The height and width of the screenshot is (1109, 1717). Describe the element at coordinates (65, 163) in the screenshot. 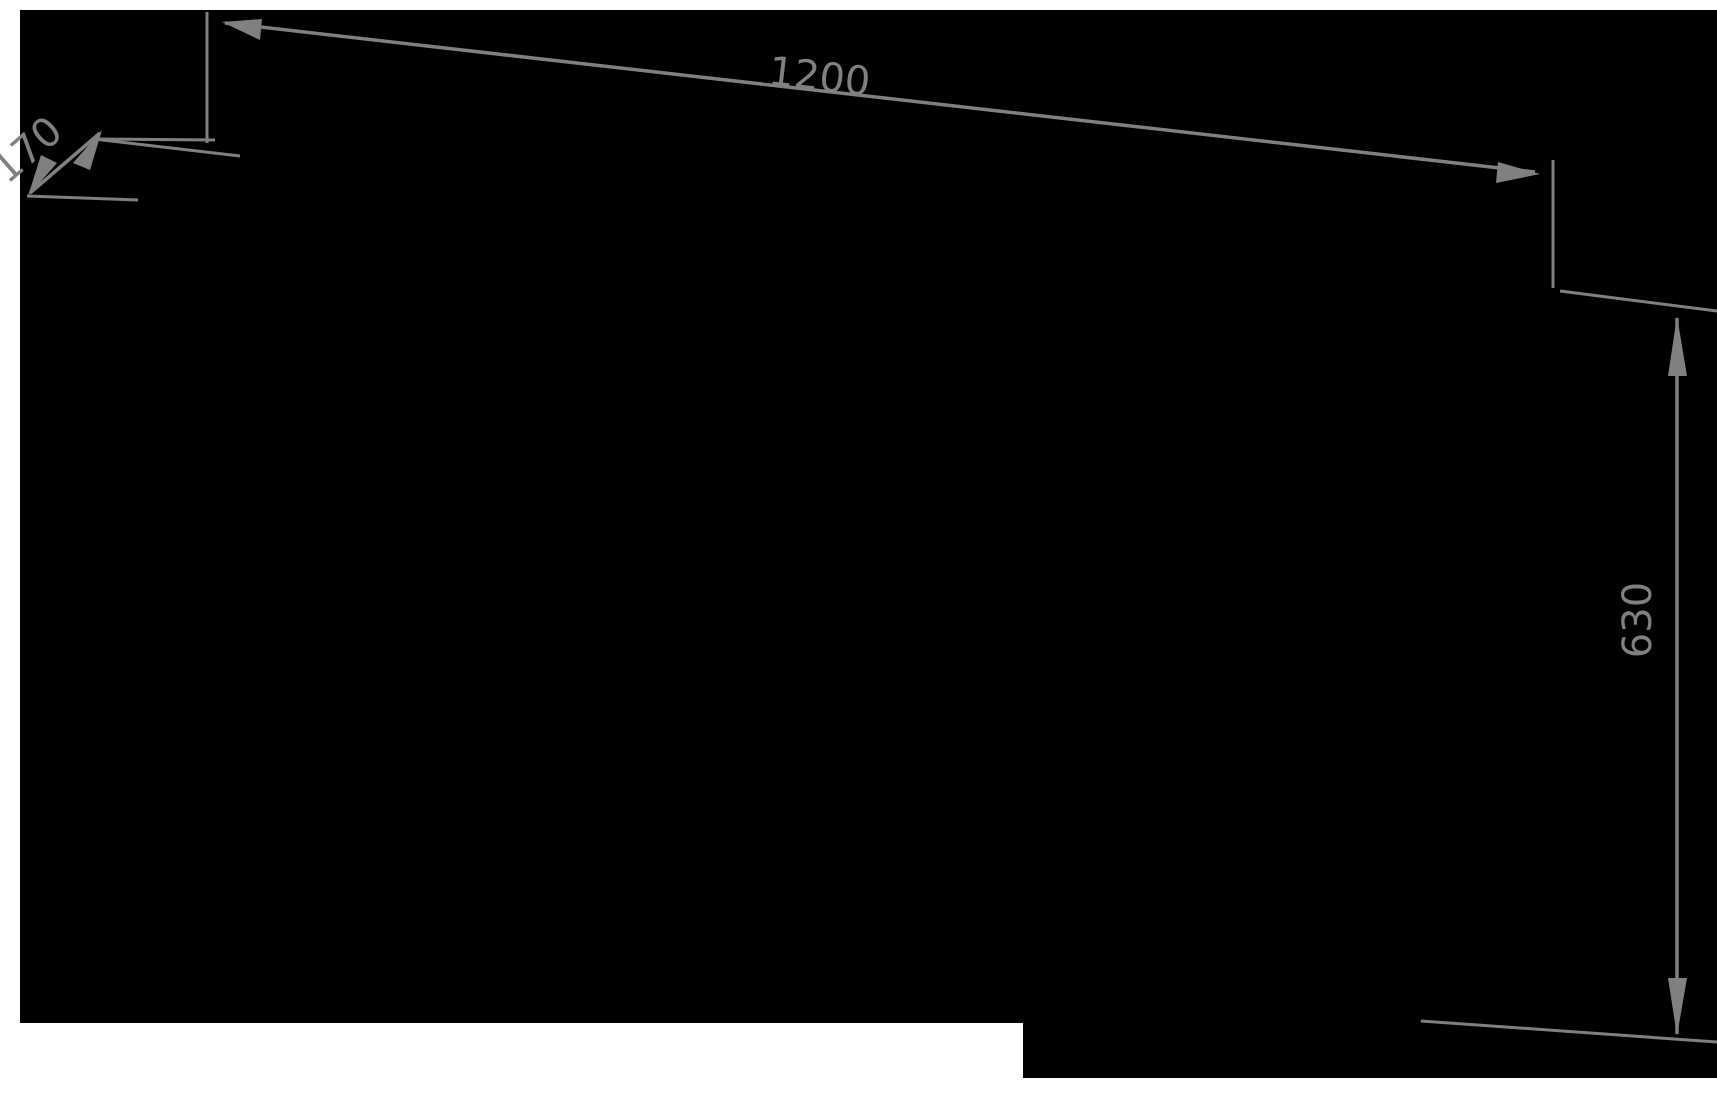

I see `edge-dimension-line` at that location.